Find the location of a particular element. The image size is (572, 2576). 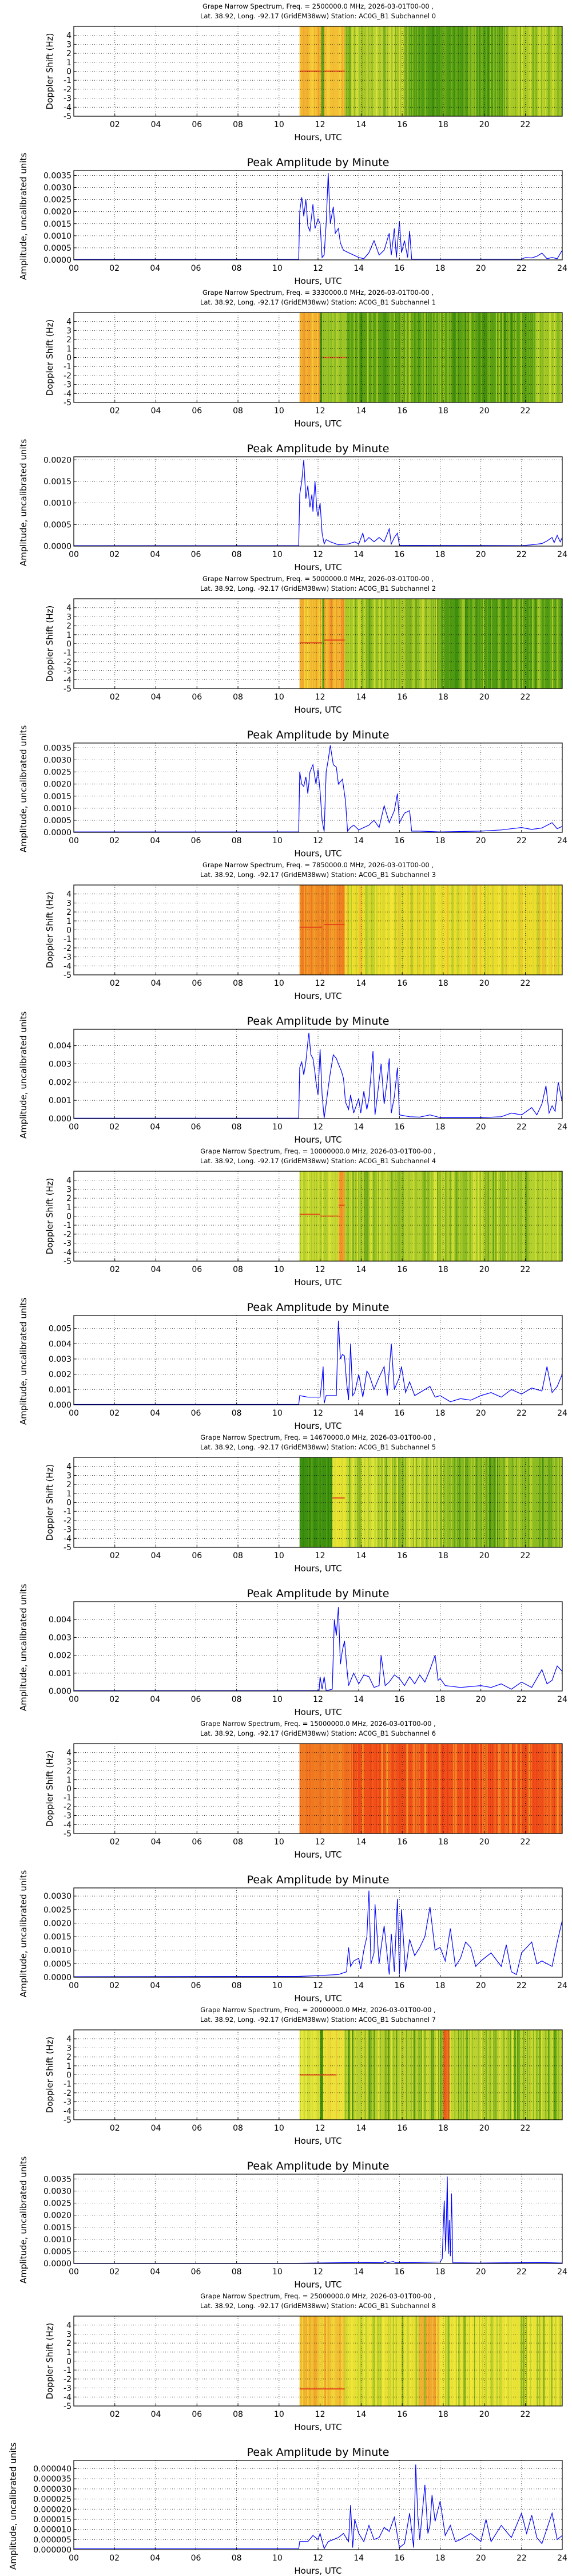

spectrogram-band is located at coordinates (323, 644).